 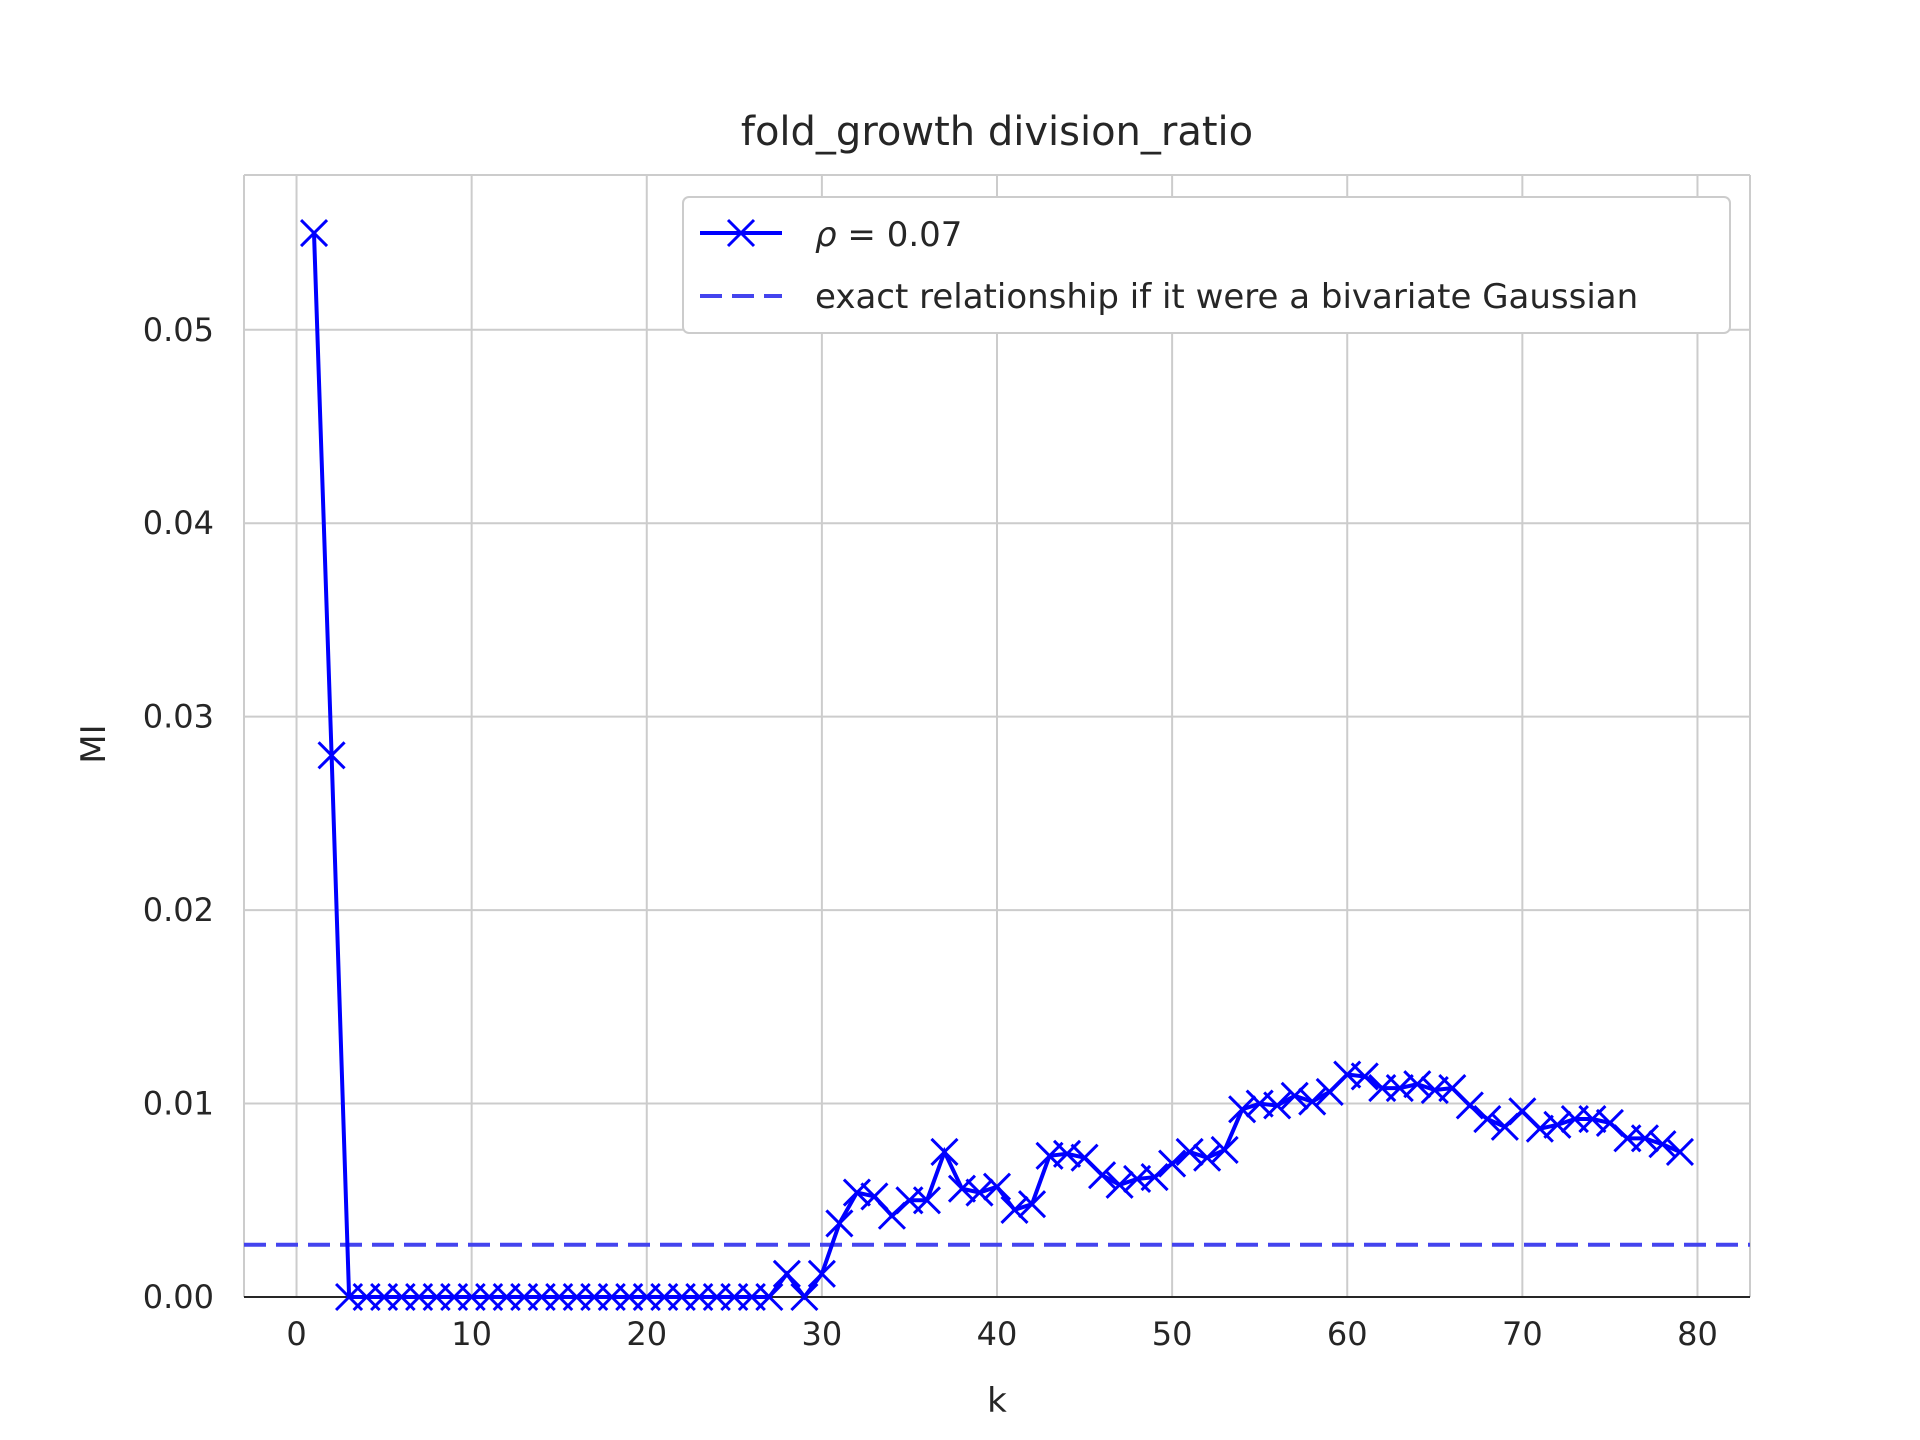 What do you see at coordinates (997, 132) in the screenshot?
I see `chart-title: fold_growth division_ratio` at bounding box center [997, 132].